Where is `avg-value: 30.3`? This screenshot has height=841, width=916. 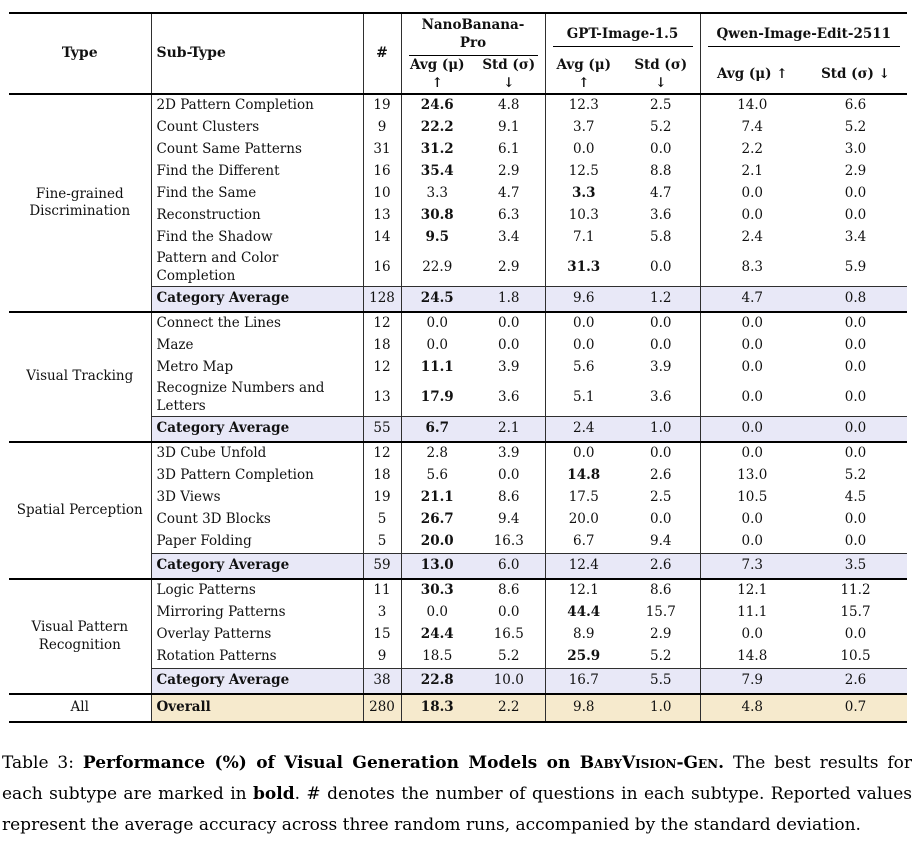 avg-value: 30.3 is located at coordinates (437, 590).